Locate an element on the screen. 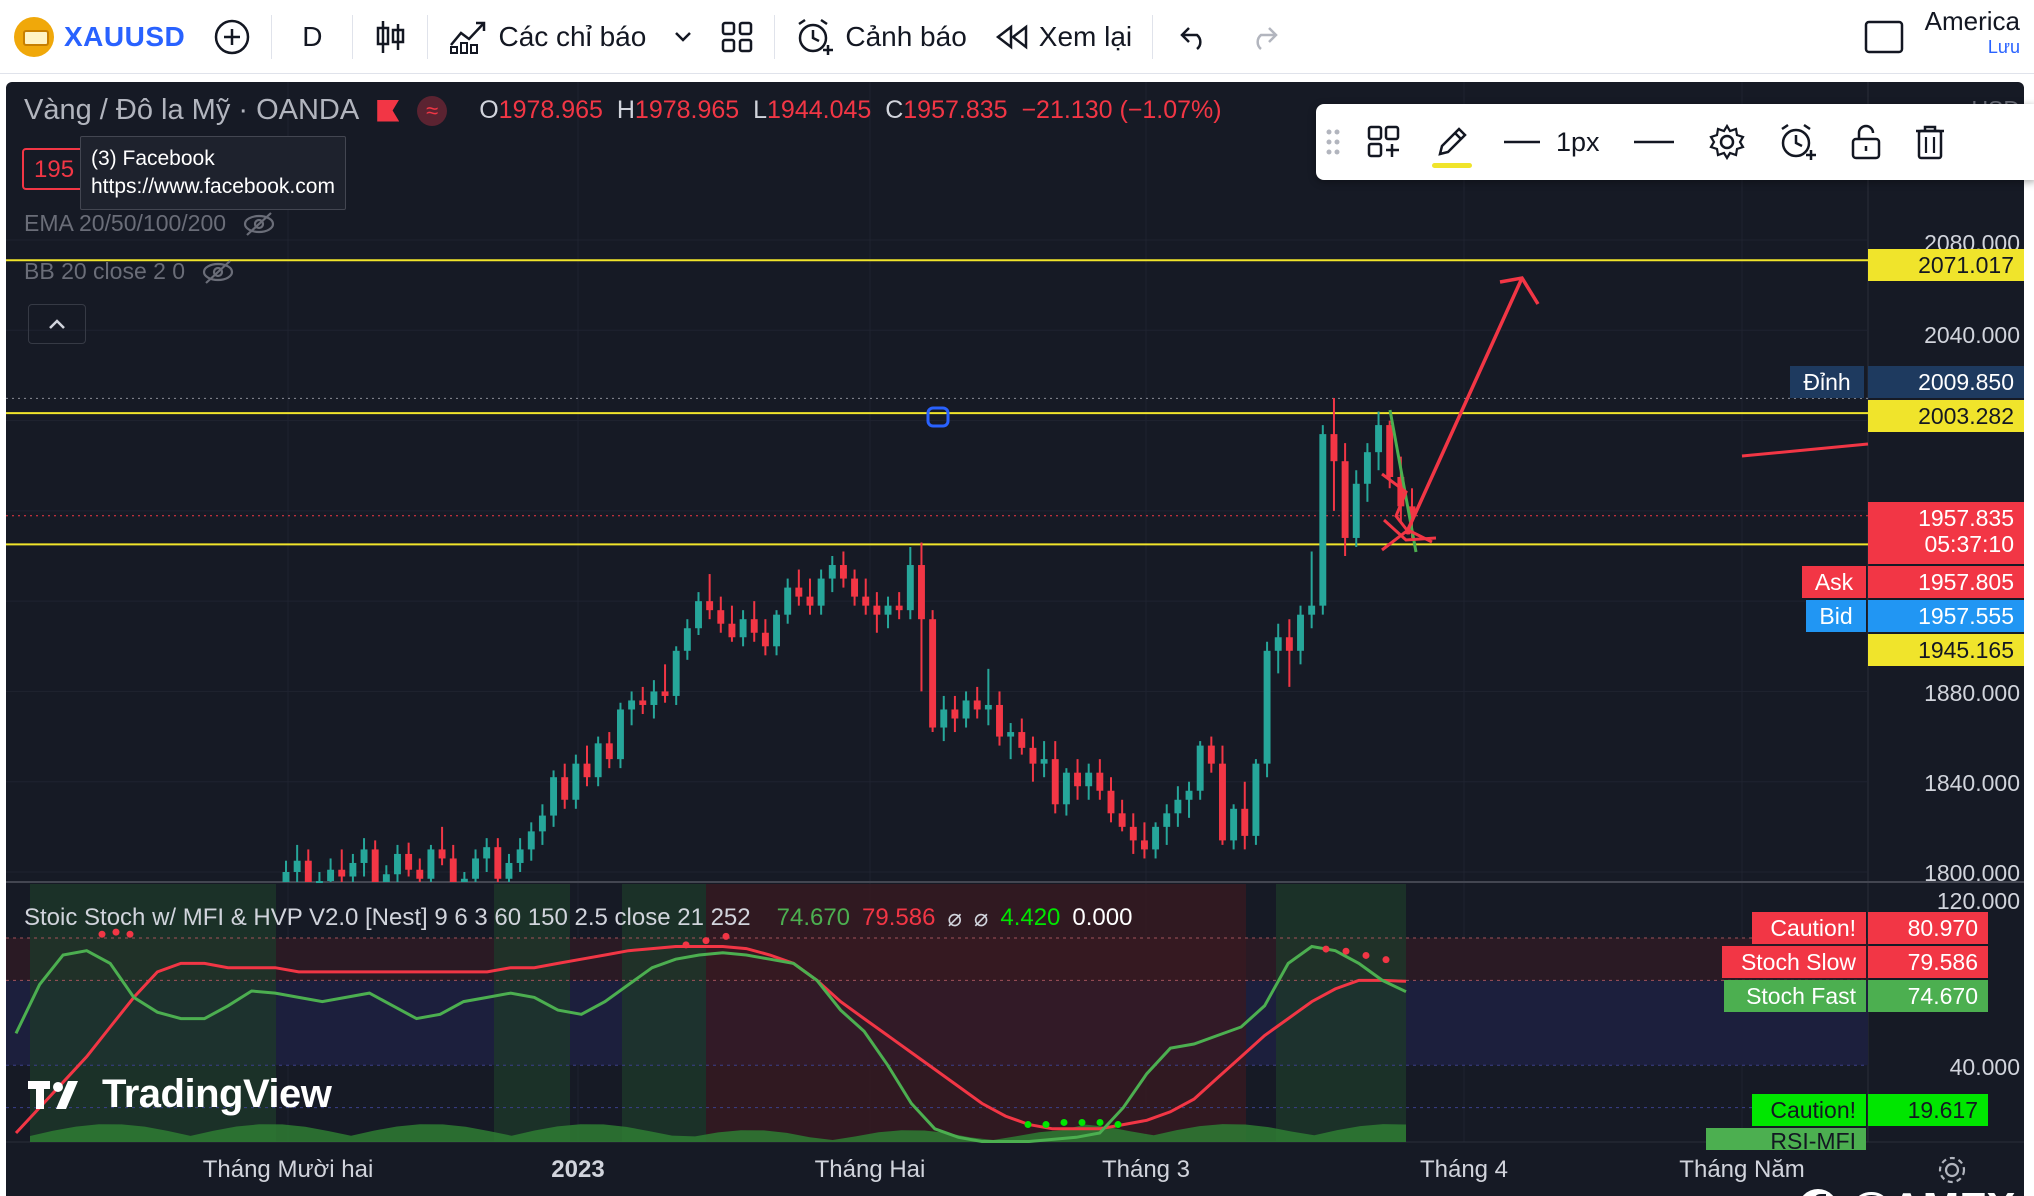 Image resolution: width=2034 pixels, height=1196 pixels. add-symbol-icon is located at coordinates (232, 37).